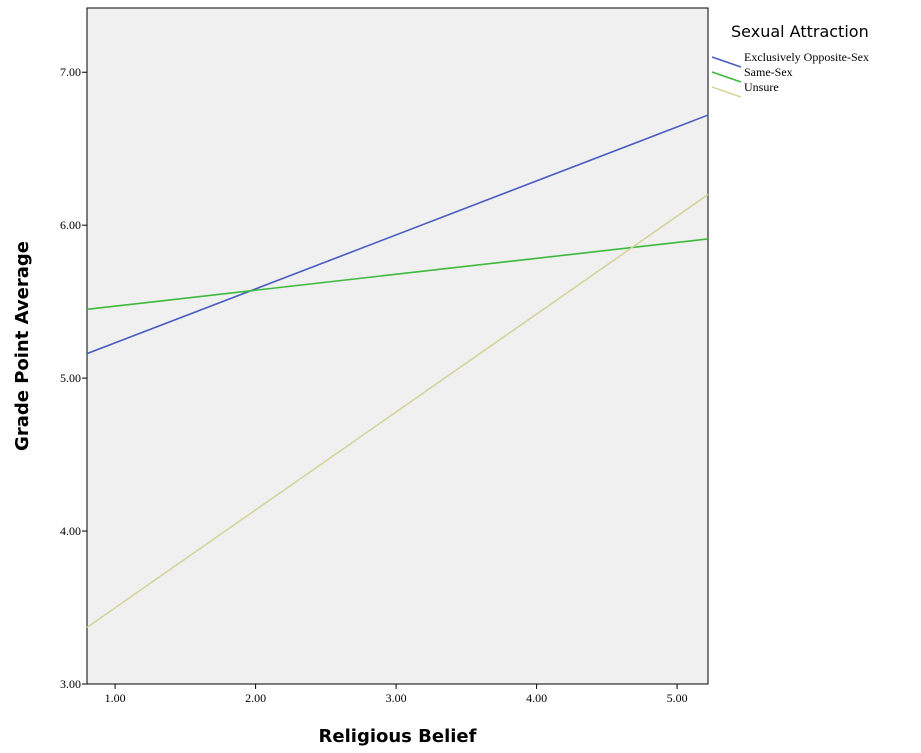 The height and width of the screenshot is (753, 921). What do you see at coordinates (115, 698) in the screenshot?
I see `x-tick-label: 1.00` at bounding box center [115, 698].